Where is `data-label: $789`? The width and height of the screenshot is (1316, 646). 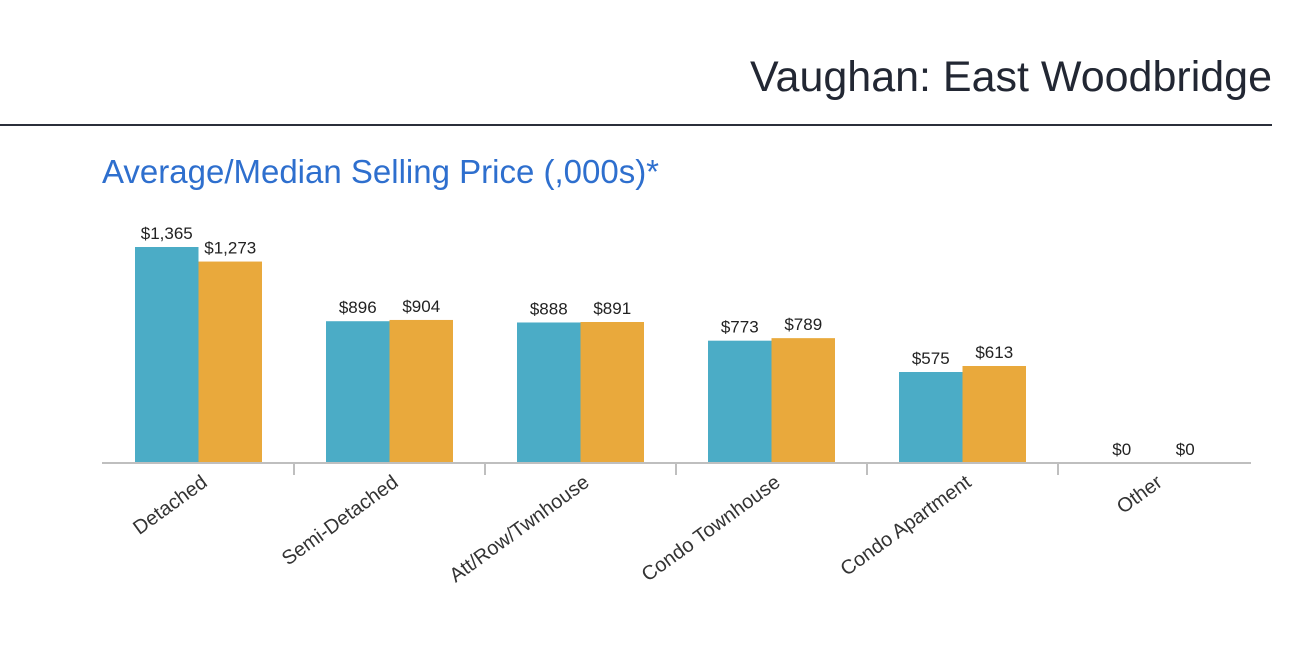
data-label: $789 is located at coordinates (803, 324).